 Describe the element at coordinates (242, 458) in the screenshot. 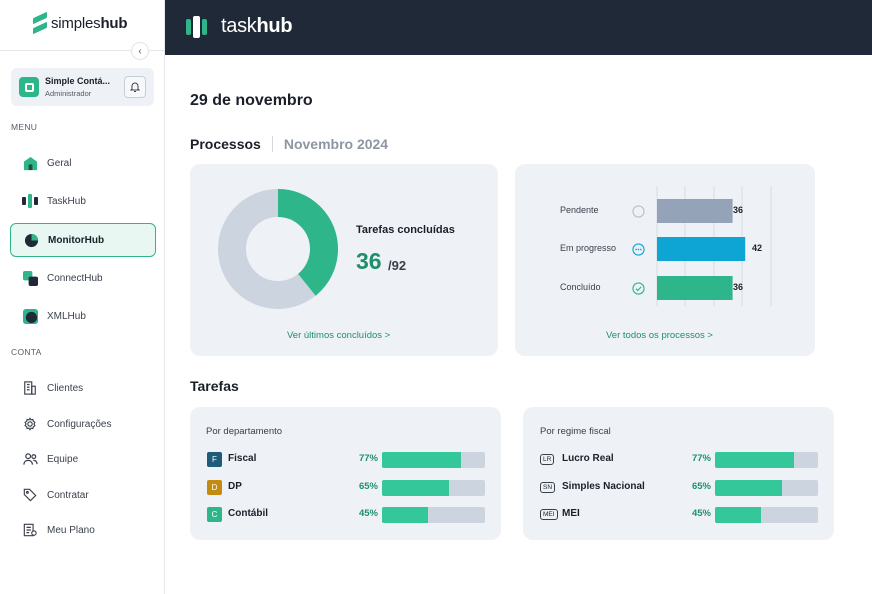

I see `department-label: Fiscal` at that location.